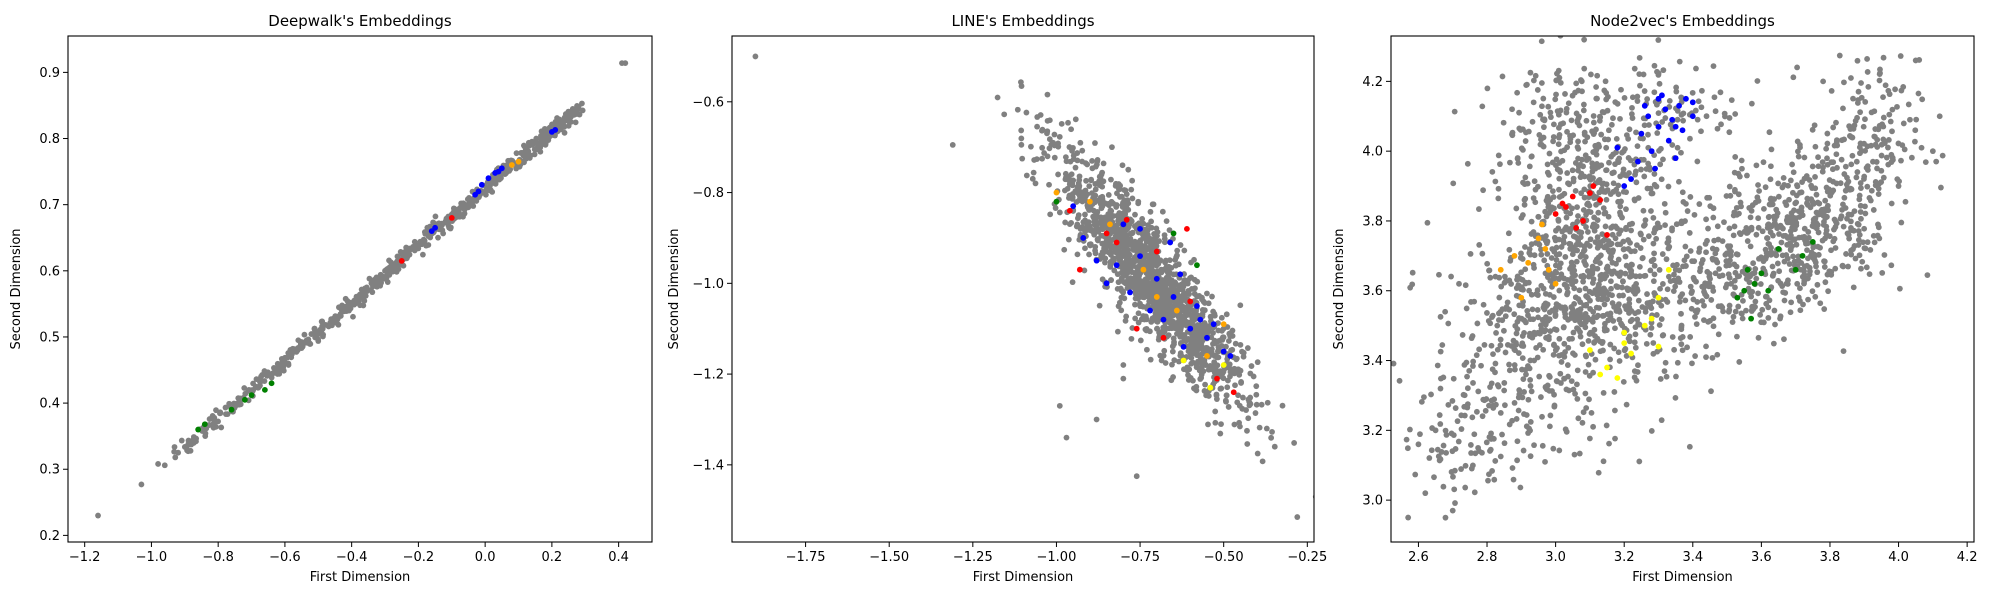  I want to click on x-tick-label: 3.2, so click(1624, 557).